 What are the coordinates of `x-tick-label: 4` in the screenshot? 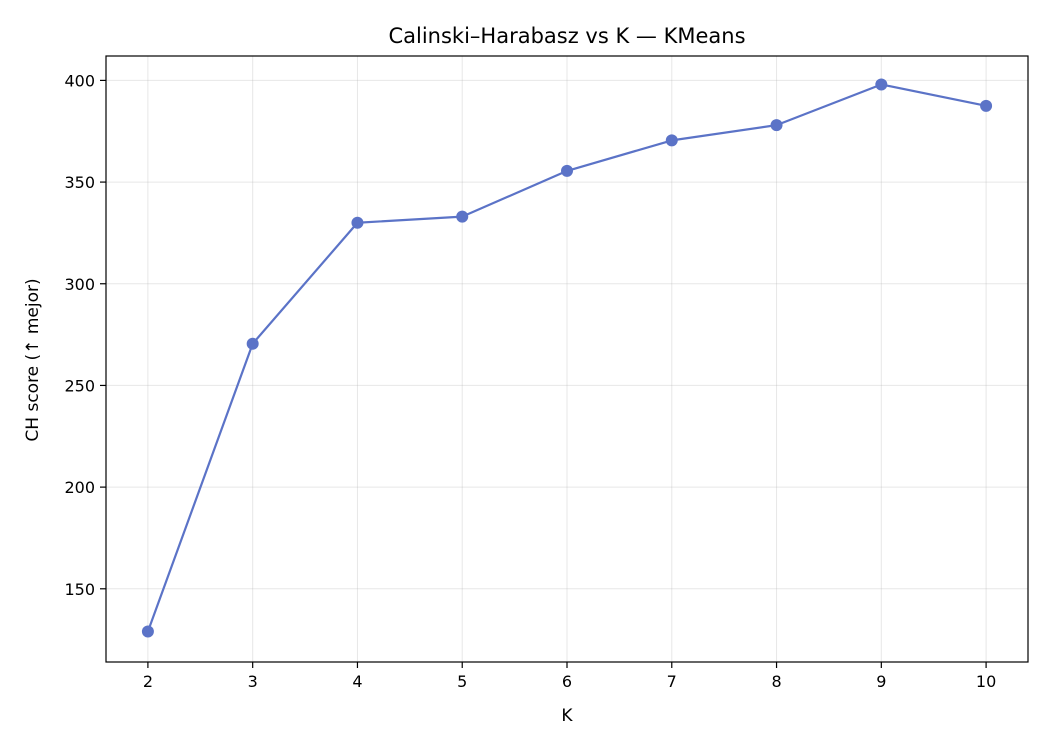 It's located at (357, 681).